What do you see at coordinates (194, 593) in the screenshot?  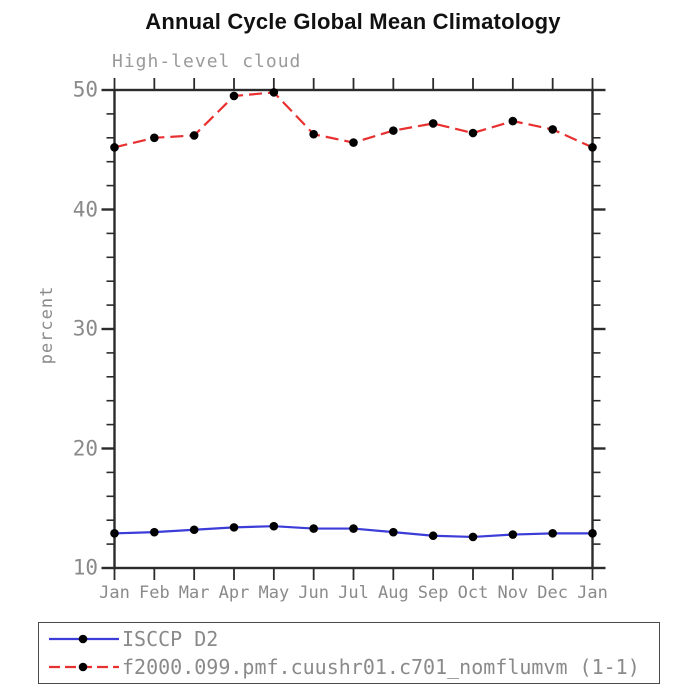 I see `x-tick-label: Mar` at bounding box center [194, 593].